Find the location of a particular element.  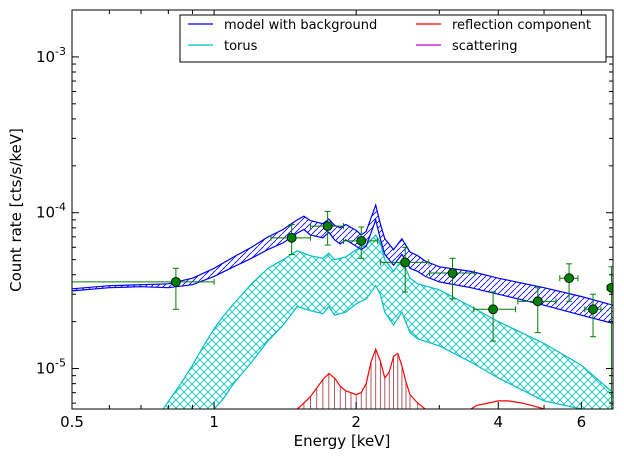

x-axis-label: Energy [keV] is located at coordinates (342, 441).